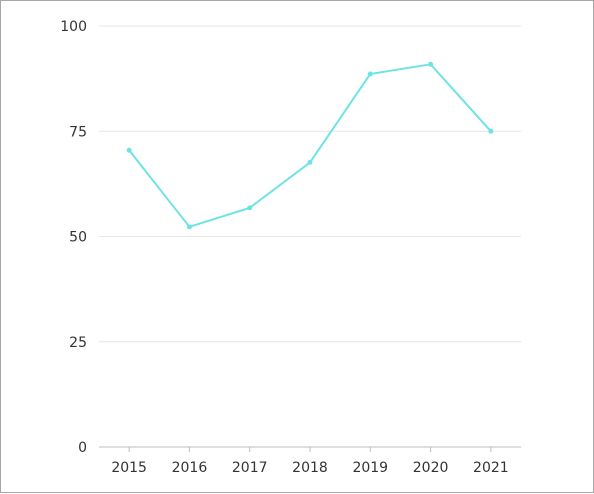  I want to click on data-point-2017, so click(250, 208).